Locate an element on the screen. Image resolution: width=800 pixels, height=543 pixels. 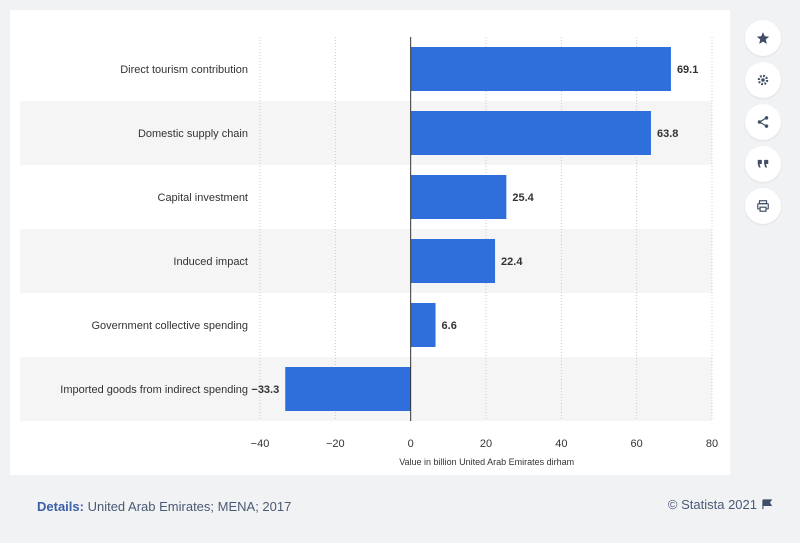
category-label: Induced impact is located at coordinates (210, 262).